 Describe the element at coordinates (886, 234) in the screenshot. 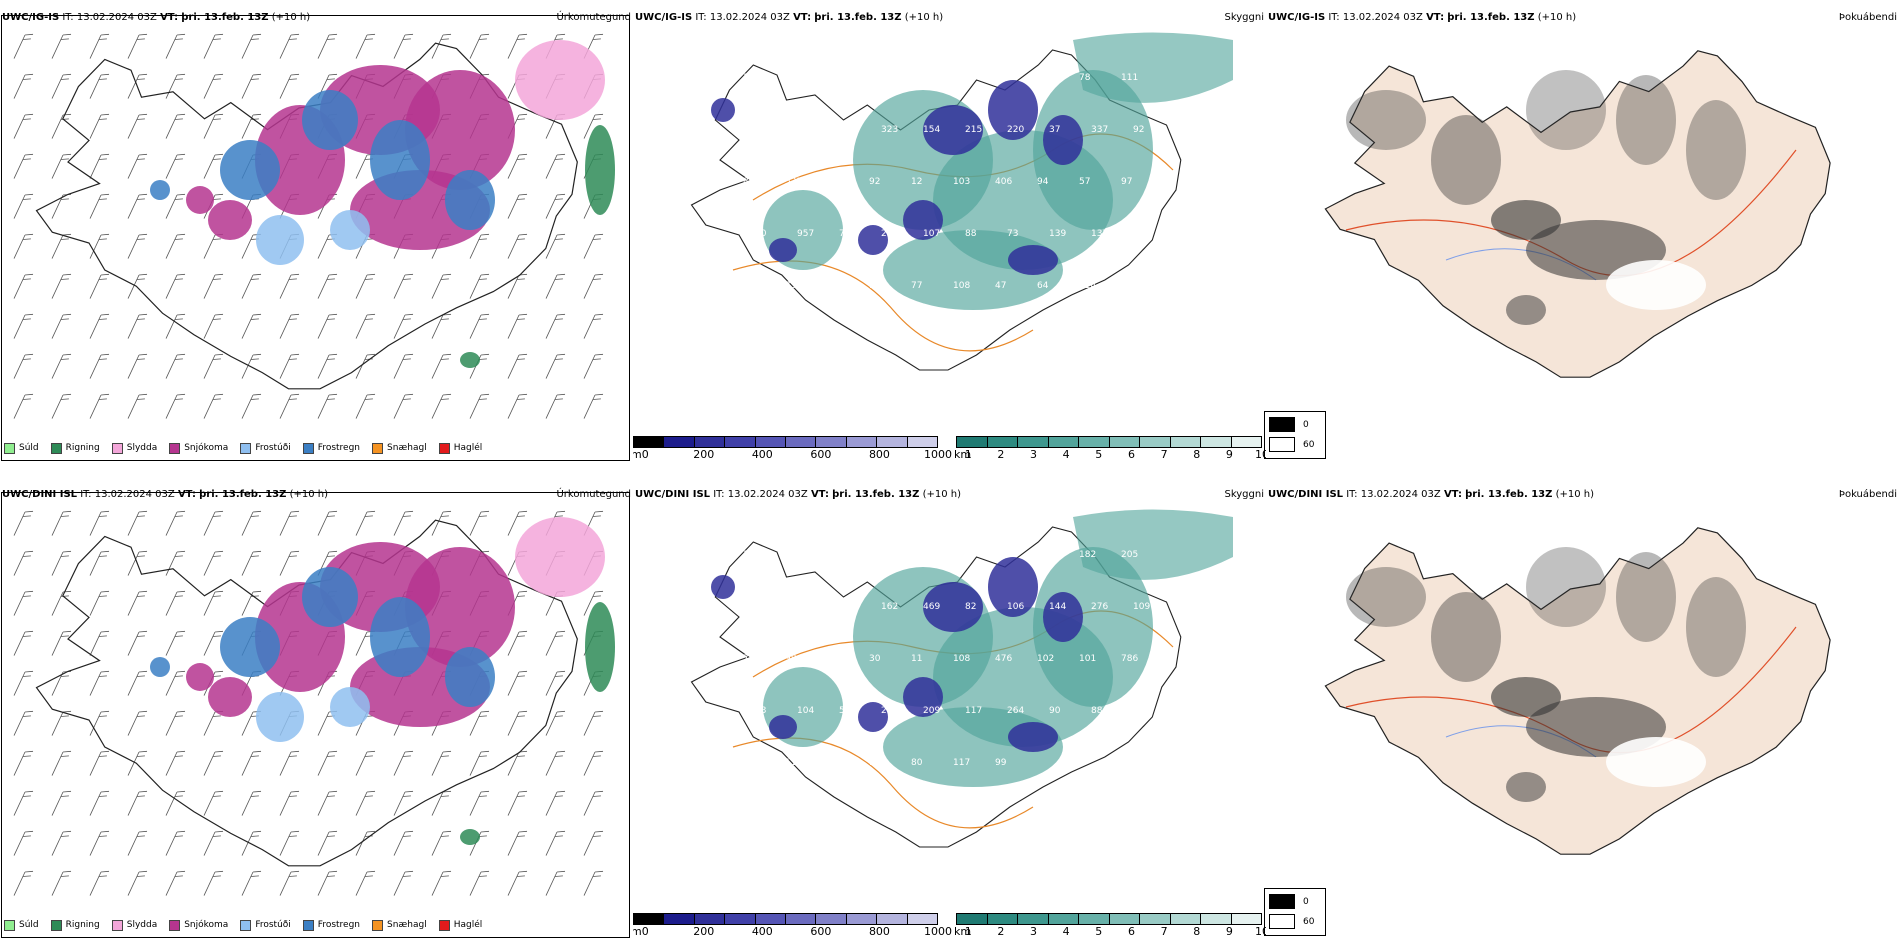

I see `visibility-value: 23` at that location.